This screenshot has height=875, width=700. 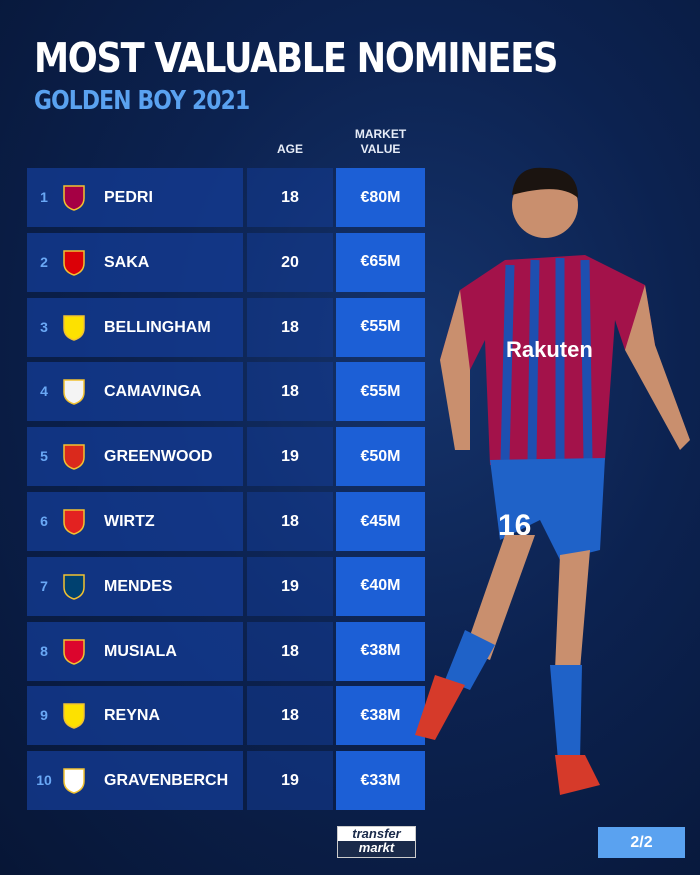 I want to click on table-row: 9 REYNA 18 €38M, so click(x=226, y=716).